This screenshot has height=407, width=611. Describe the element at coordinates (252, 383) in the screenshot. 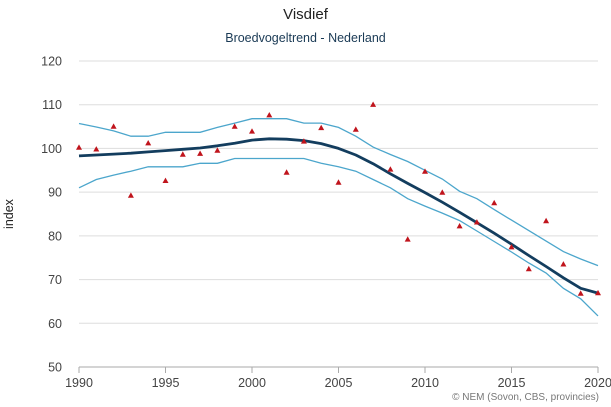

I see `x-tick-label: 2000` at that location.